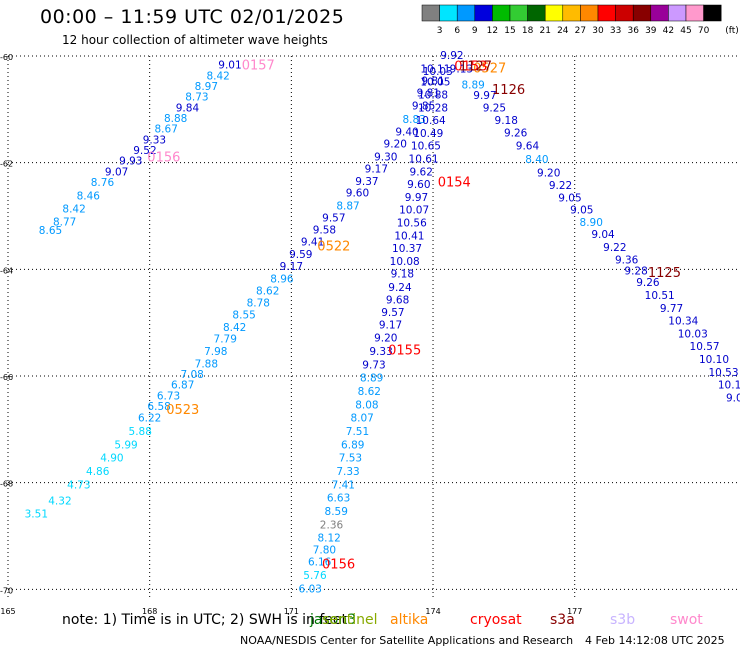  Describe the element at coordinates (581, 211) in the screenshot. I see `wave-height-point: 9.05` at that location.